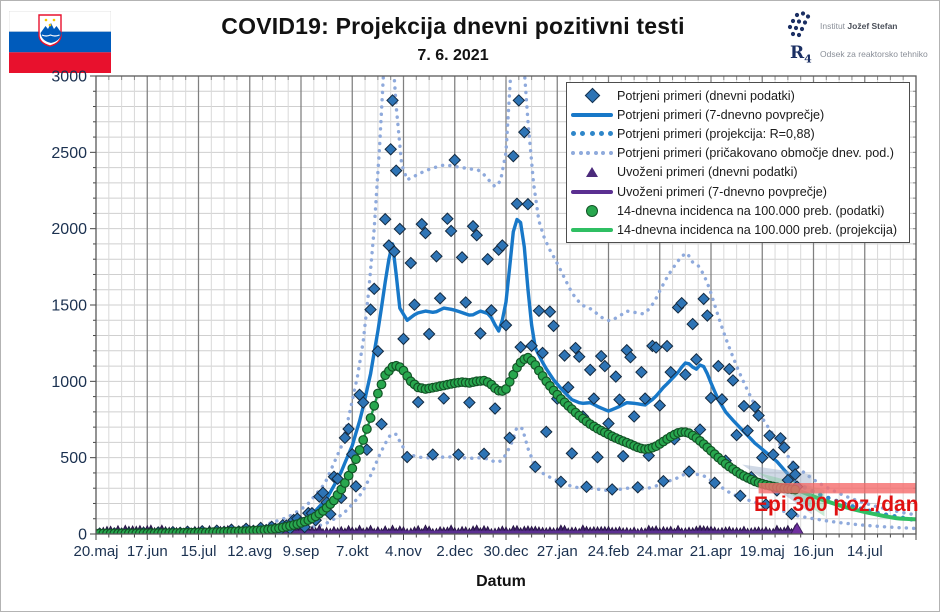 The image size is (940, 612). Describe the element at coordinates (716, 133) in the screenshot. I see `legend-label: Potrjeni primeri (projekcija: R=0,88)` at that location.